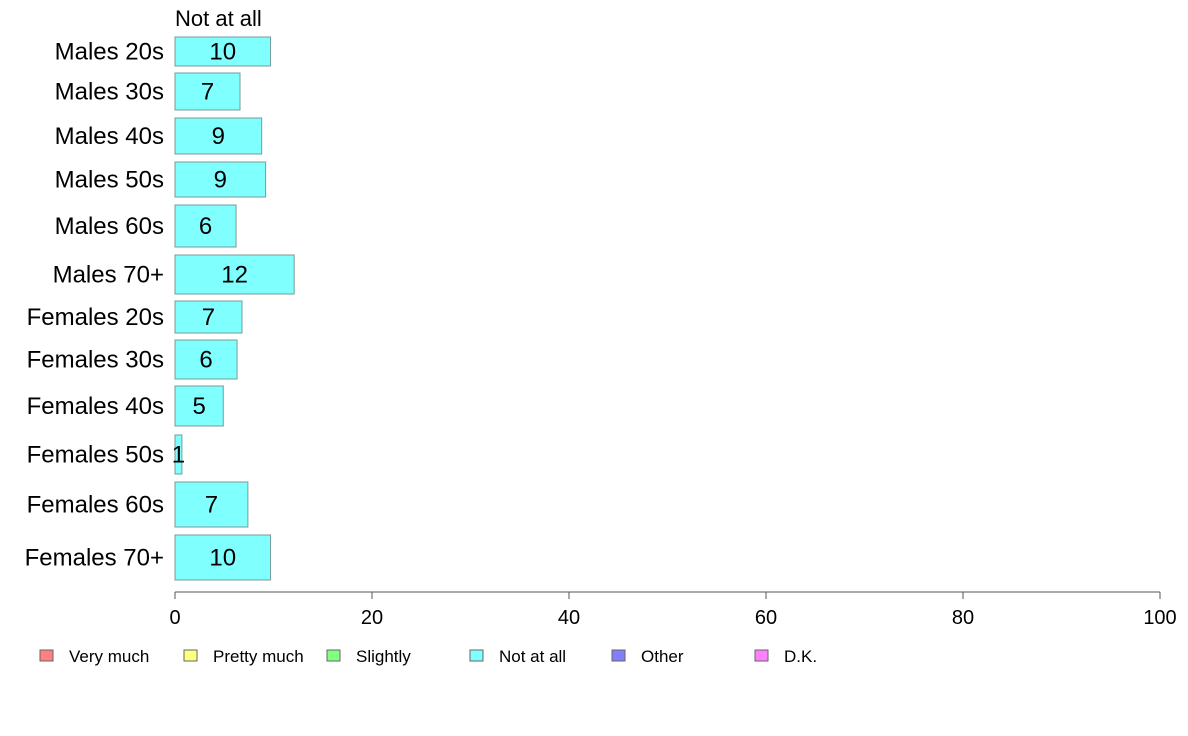 This screenshot has width=1188, height=736. What do you see at coordinates (109, 92) in the screenshot?
I see `category-label: Males 30s` at bounding box center [109, 92].